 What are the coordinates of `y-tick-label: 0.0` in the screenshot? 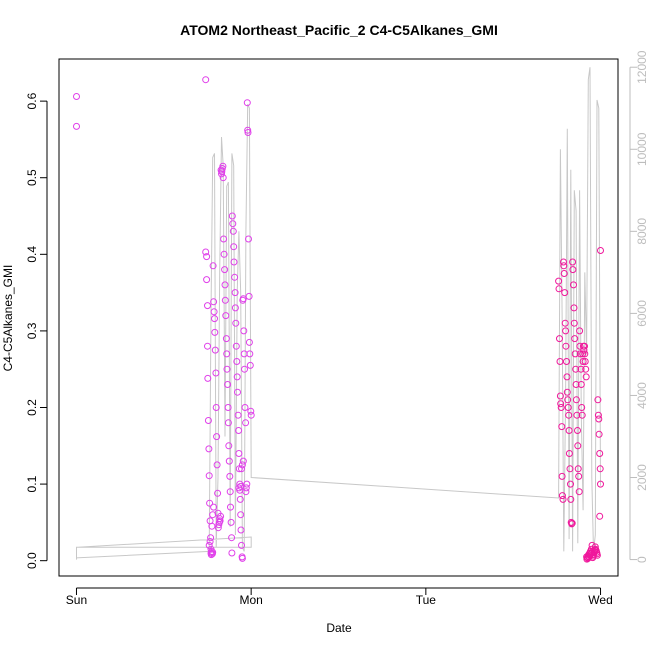 It's located at (32, 560).